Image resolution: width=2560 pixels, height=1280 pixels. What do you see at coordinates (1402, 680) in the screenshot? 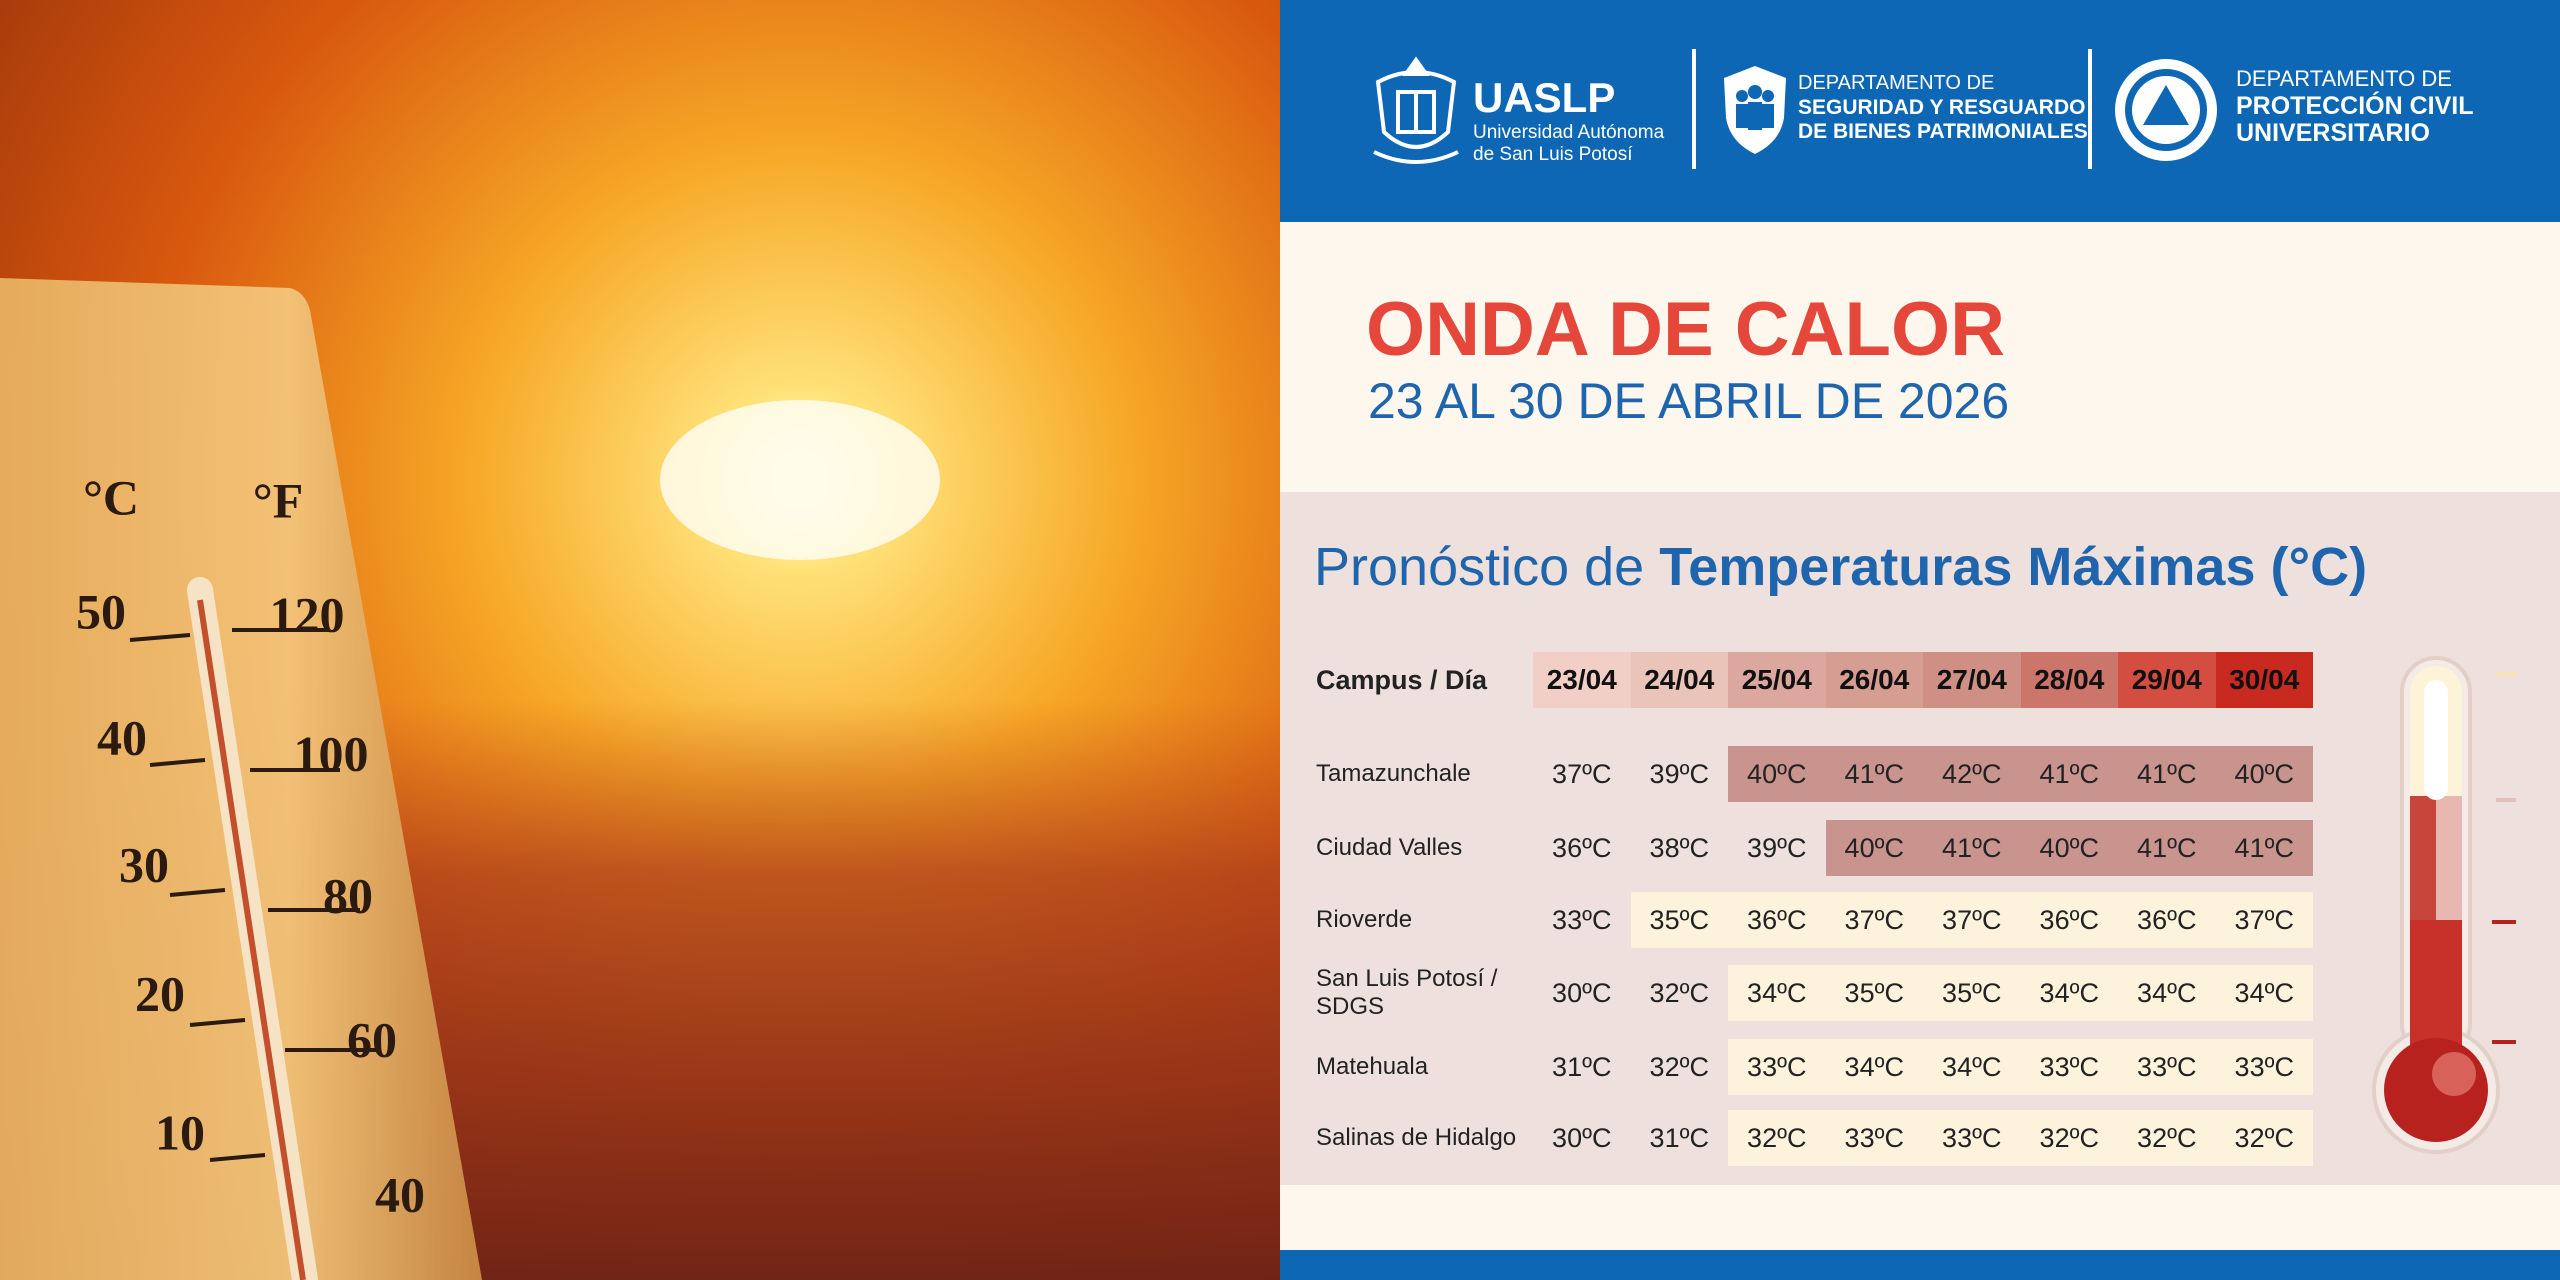
I see `corner-label: Campus / Día` at bounding box center [1402, 680].